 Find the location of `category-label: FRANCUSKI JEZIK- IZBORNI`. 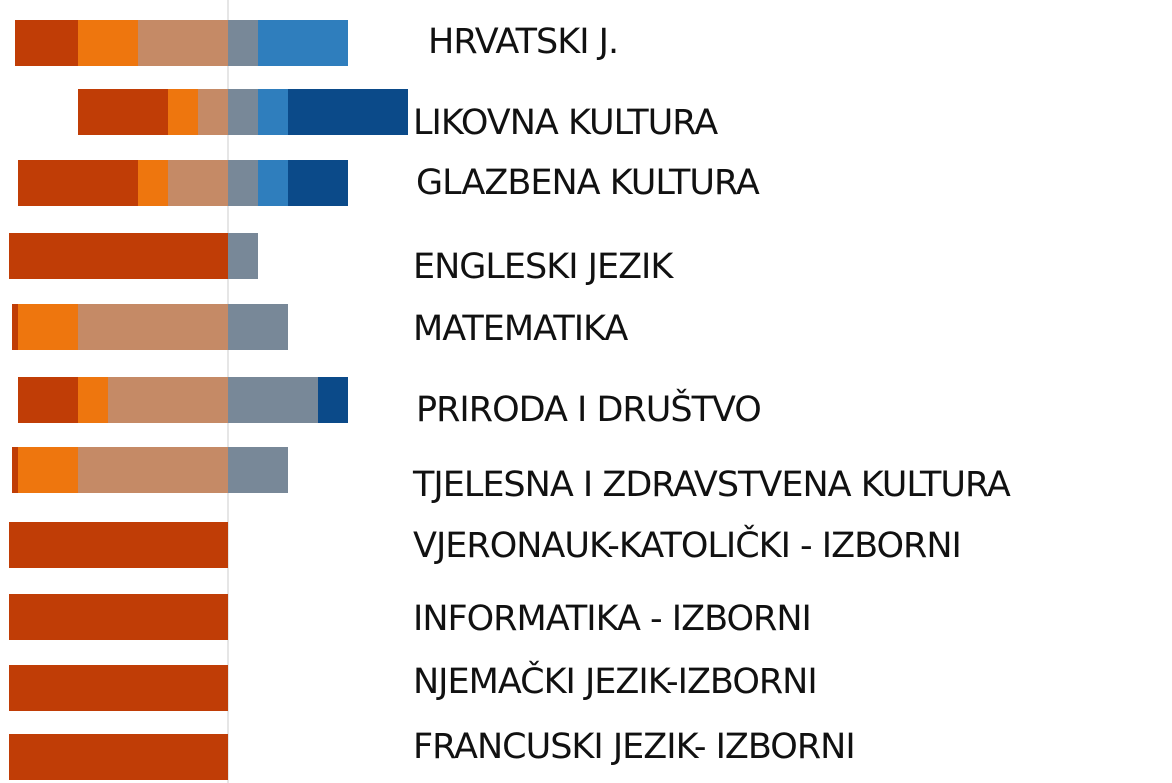

category-label: FRANCUSKI JEZIK- IZBORNI is located at coordinates (634, 747).